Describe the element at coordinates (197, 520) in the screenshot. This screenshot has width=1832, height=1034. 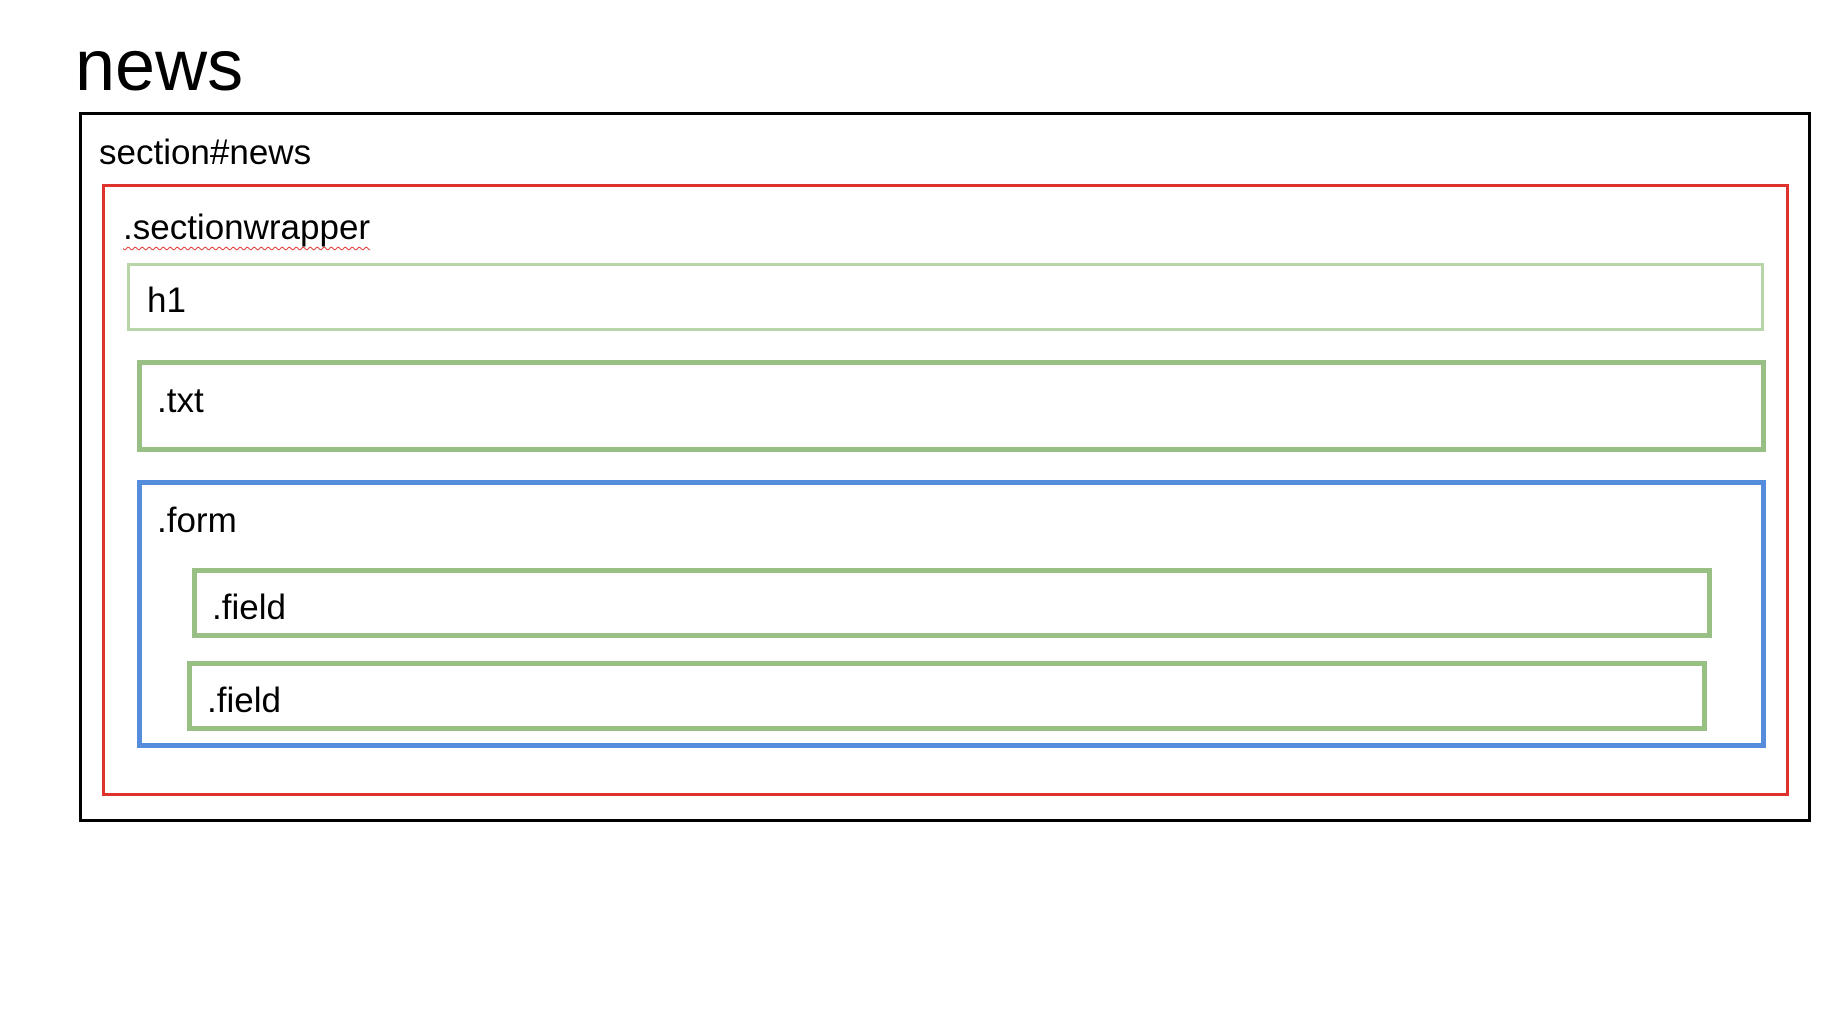
I see `form-label: .form` at that location.